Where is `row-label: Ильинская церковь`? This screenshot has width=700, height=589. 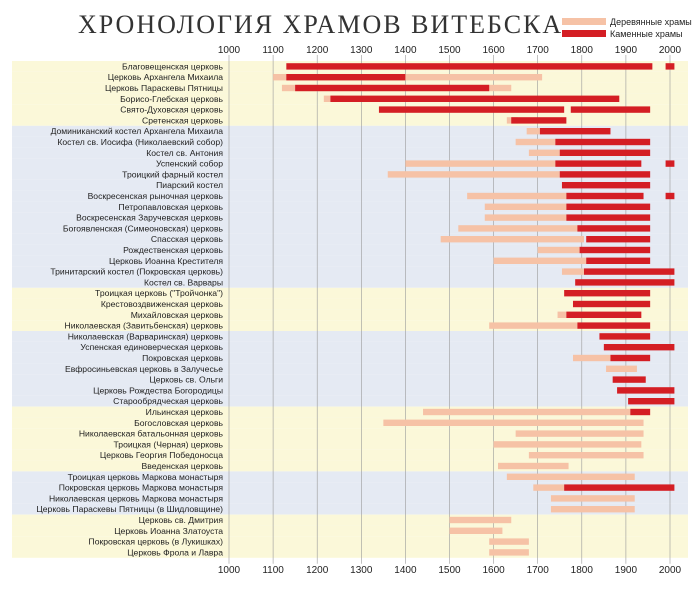
row-label: Ильинская церковь is located at coordinates (185, 412).